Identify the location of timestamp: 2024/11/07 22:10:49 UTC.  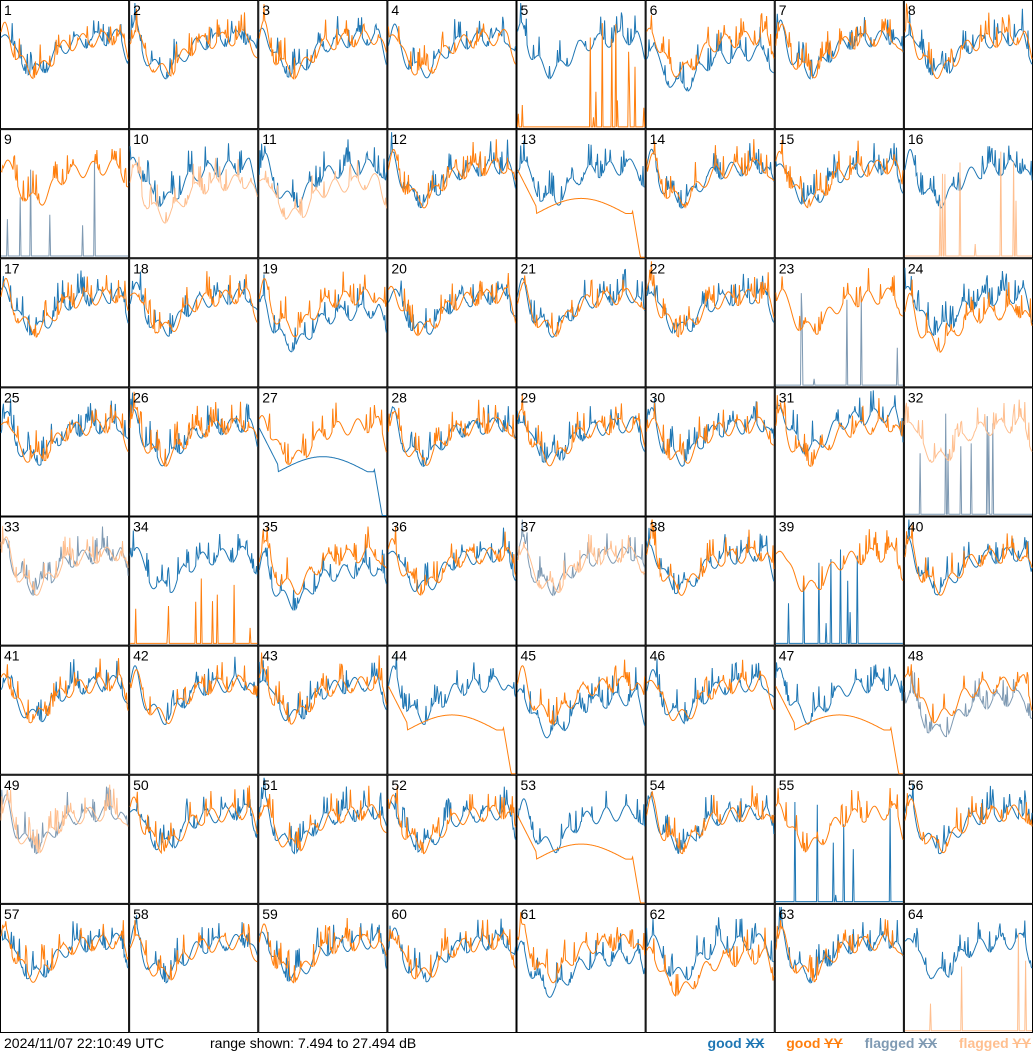
(84, 1043).